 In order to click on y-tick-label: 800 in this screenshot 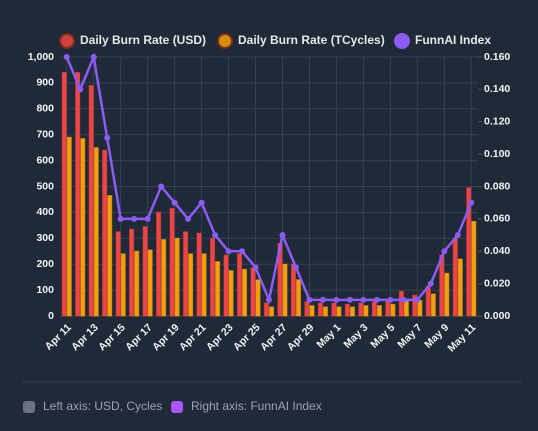, I will do `click(45, 109)`.